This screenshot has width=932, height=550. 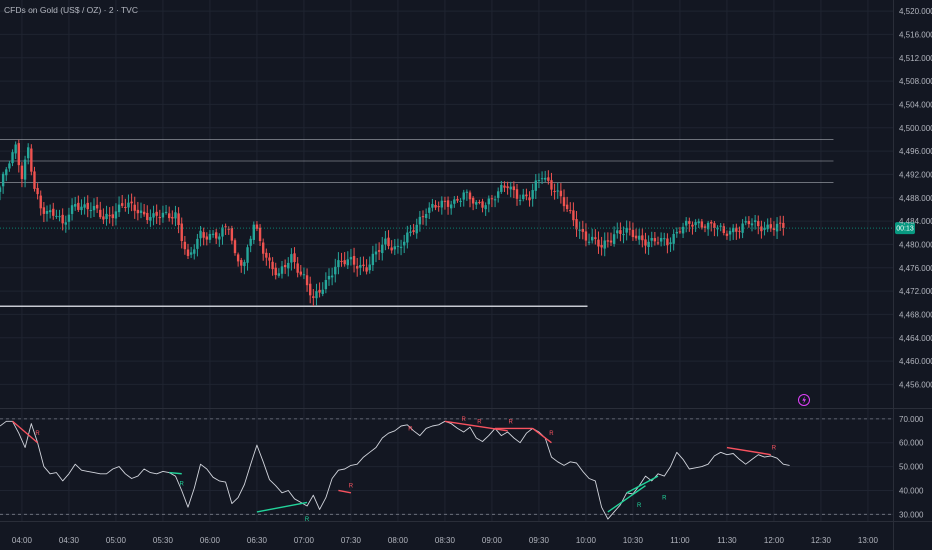 What do you see at coordinates (915, 338) in the screenshot?
I see `price-tick-label: 4,464.000` at bounding box center [915, 338].